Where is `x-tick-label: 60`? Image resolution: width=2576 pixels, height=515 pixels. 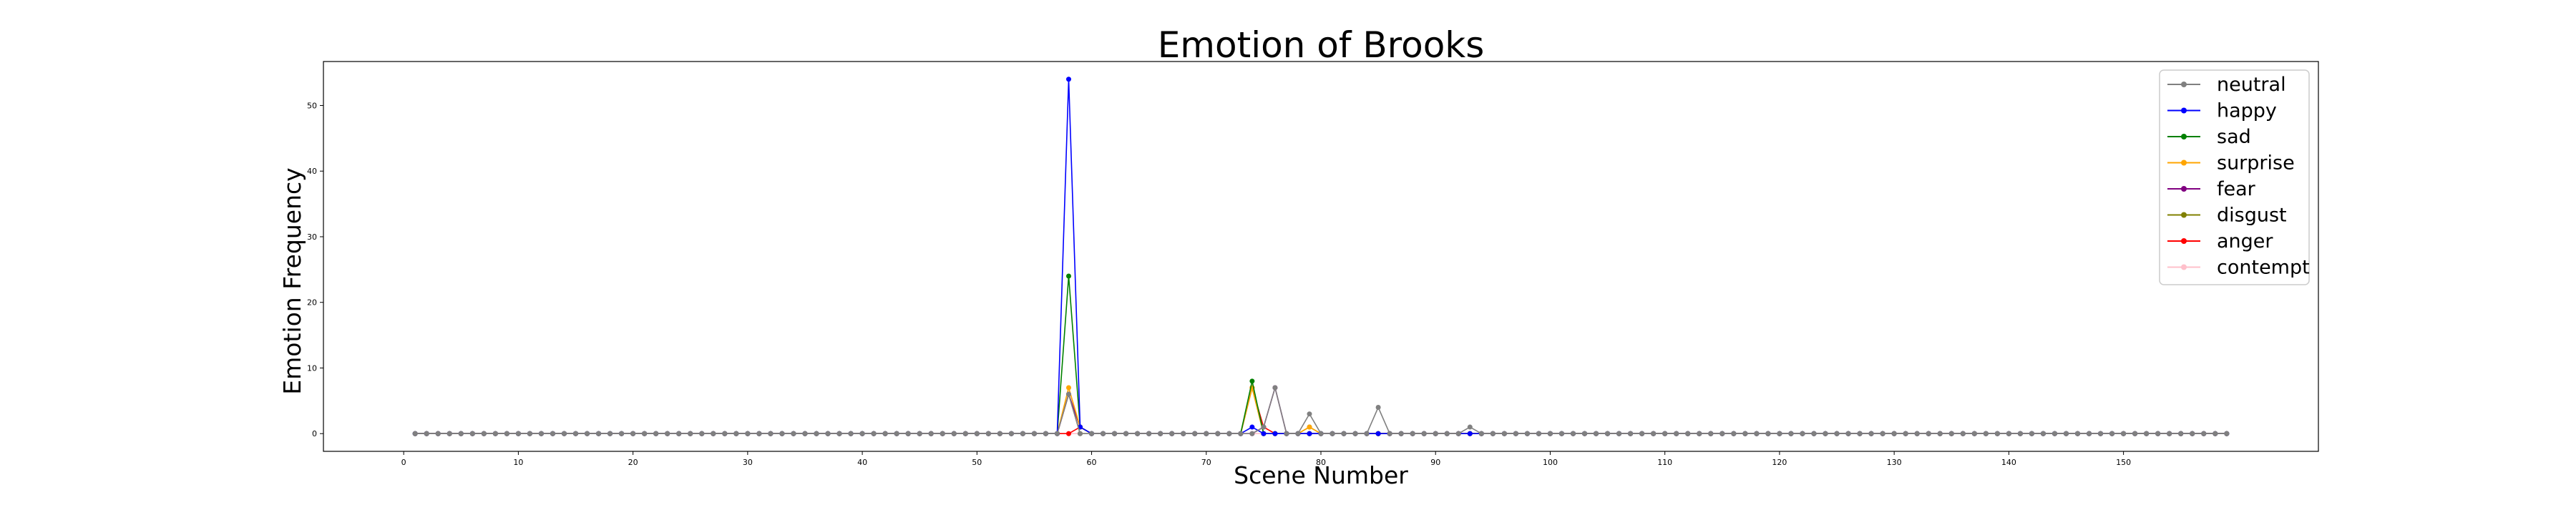
x-tick-label: 60 is located at coordinates (1092, 462).